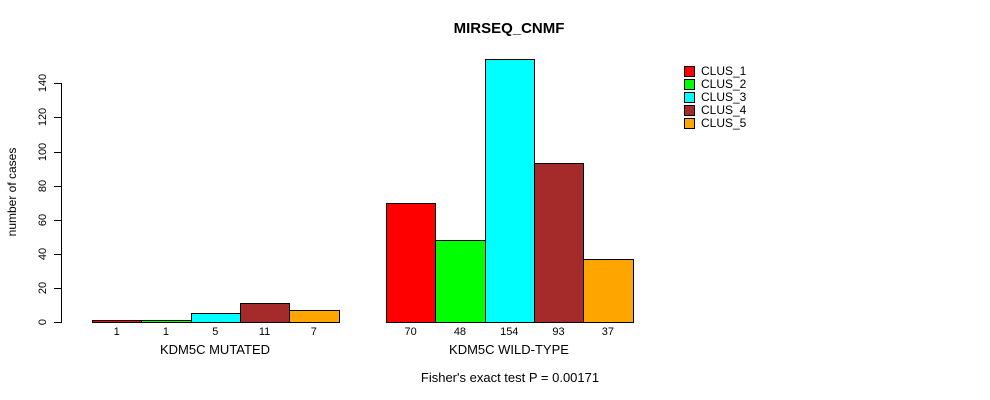 This screenshot has height=400, width=990. Describe the element at coordinates (43, 322) in the screenshot. I see `y-axis-tick-label: 0` at that location.